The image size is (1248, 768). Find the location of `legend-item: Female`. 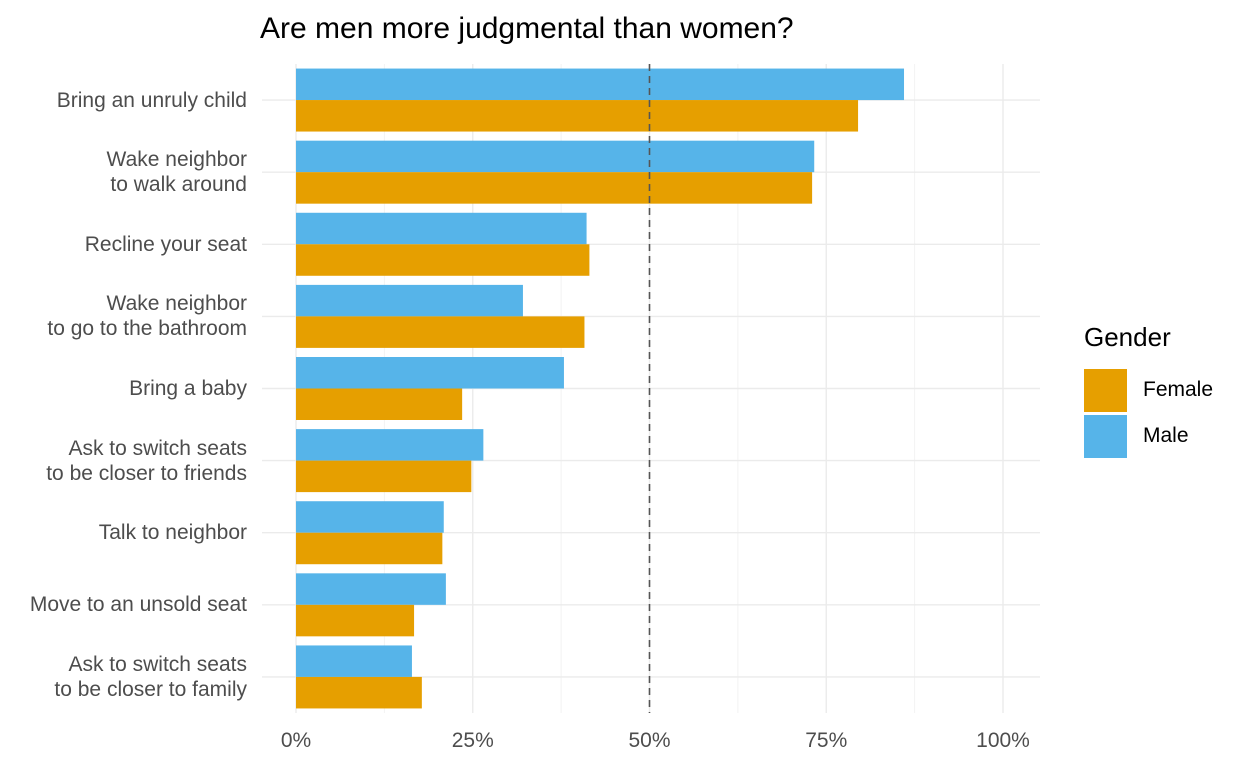

legend-item: Female is located at coordinates (1148, 390).